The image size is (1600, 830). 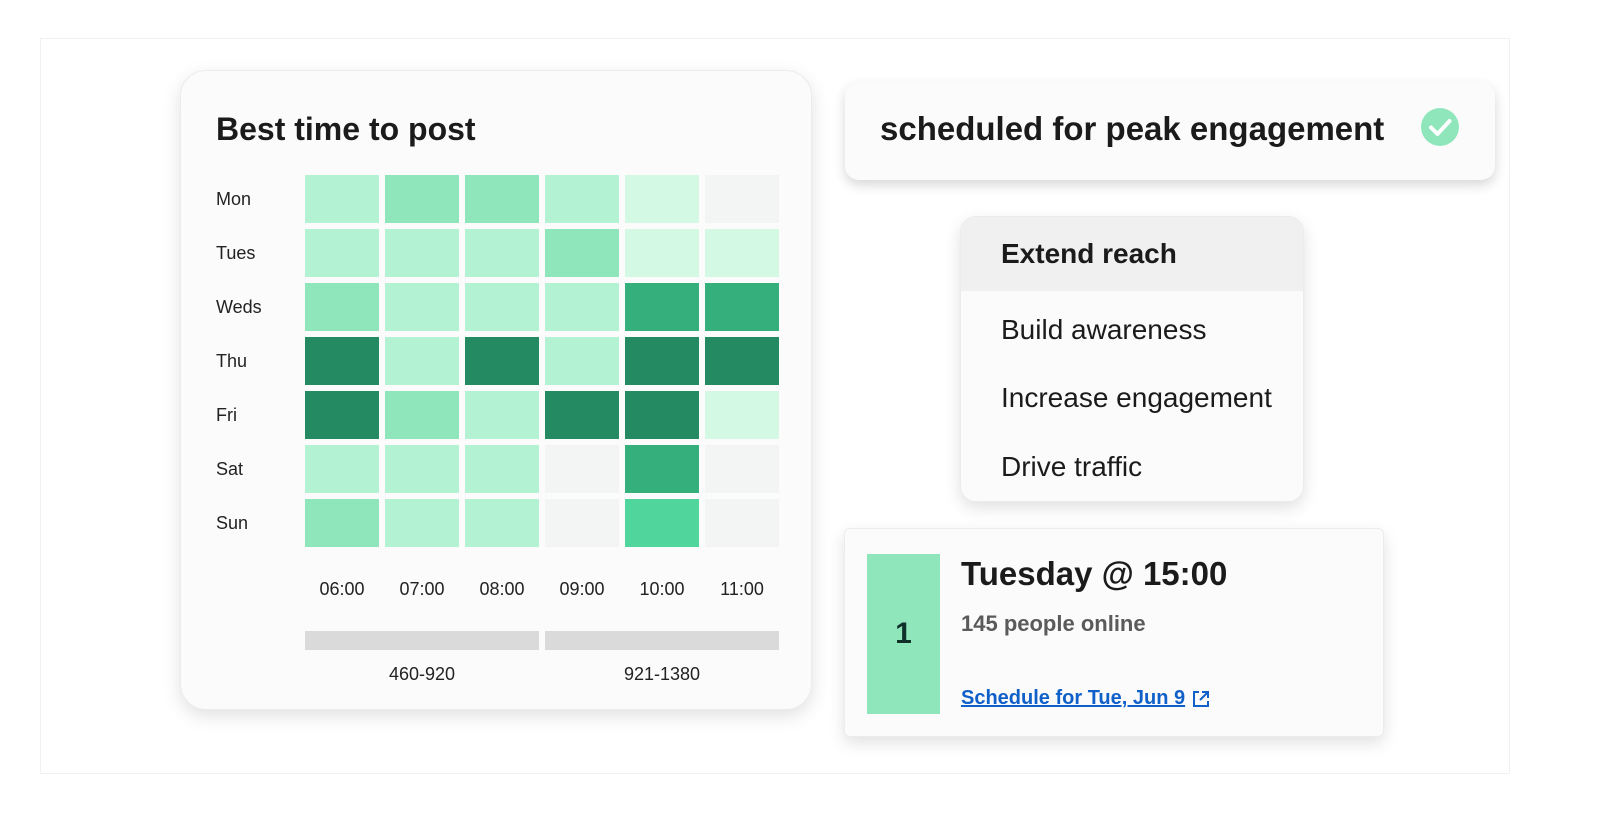 I want to click on external-link-icon, so click(x=1201, y=699).